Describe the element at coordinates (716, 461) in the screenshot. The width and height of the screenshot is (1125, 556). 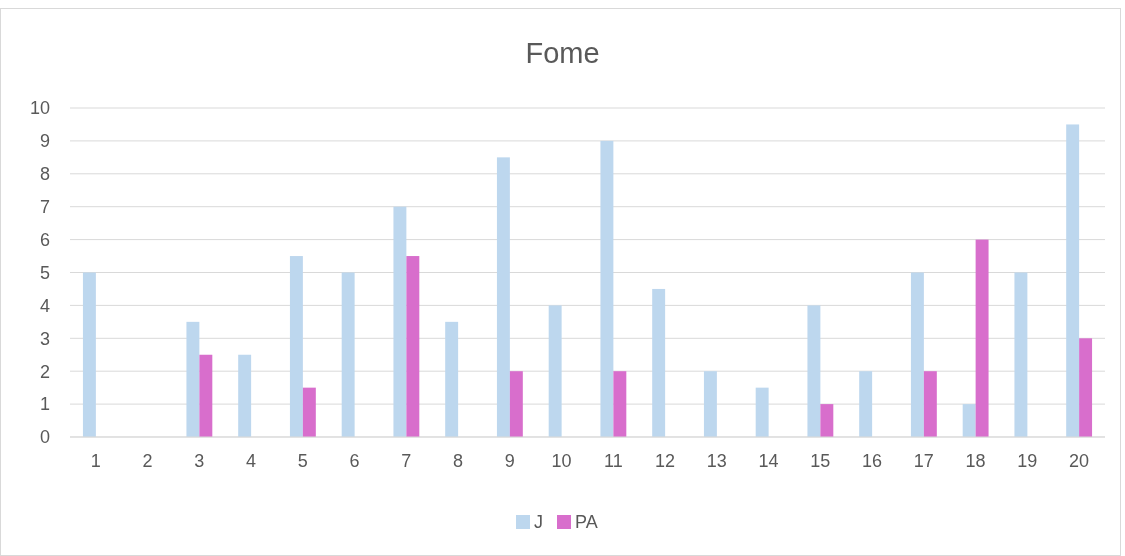
I see `x-tick-label: 13` at that location.